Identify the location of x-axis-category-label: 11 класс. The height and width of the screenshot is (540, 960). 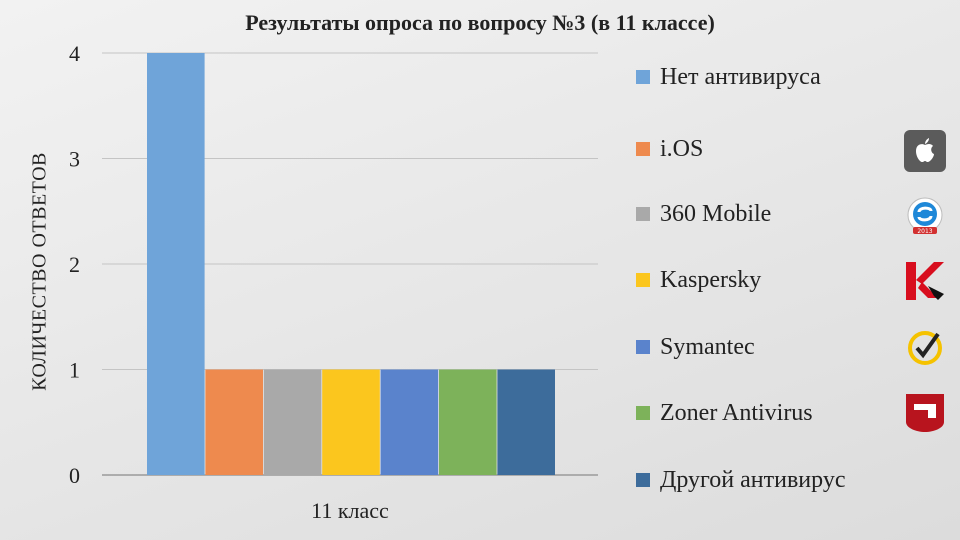
(350, 510).